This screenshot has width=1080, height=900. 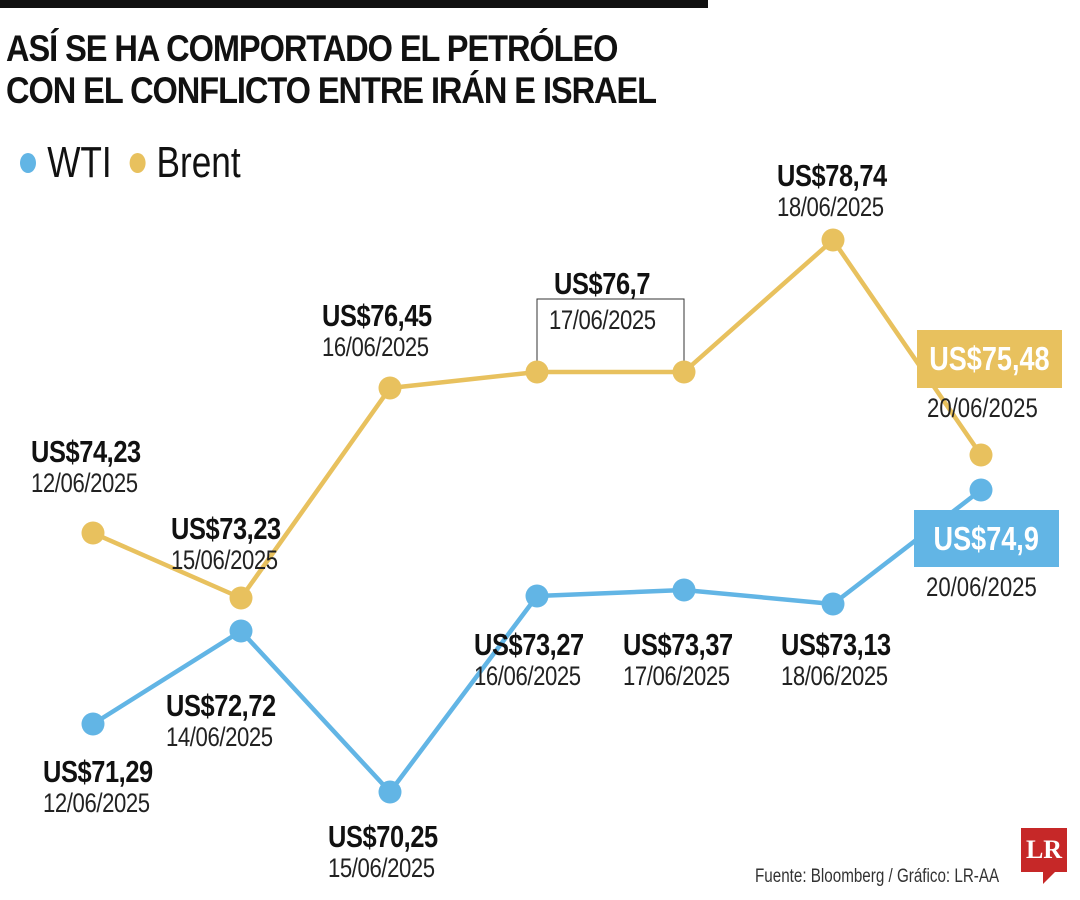 What do you see at coordinates (354, 4) in the screenshot?
I see `top-rule` at bounding box center [354, 4].